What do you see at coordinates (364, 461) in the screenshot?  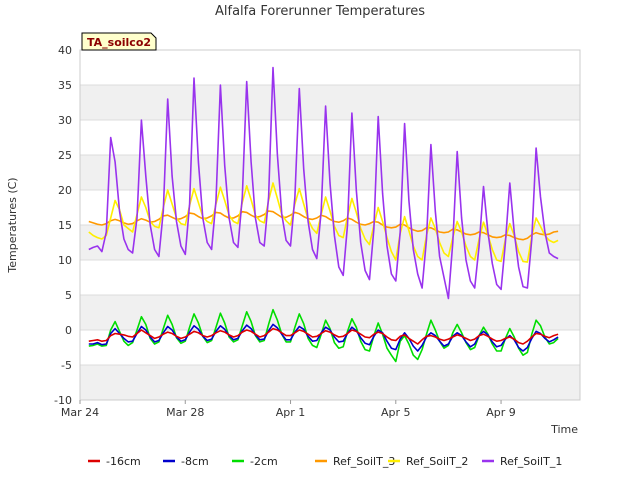 I see `legend-label: Ref_SoilT_3` at bounding box center [364, 461].